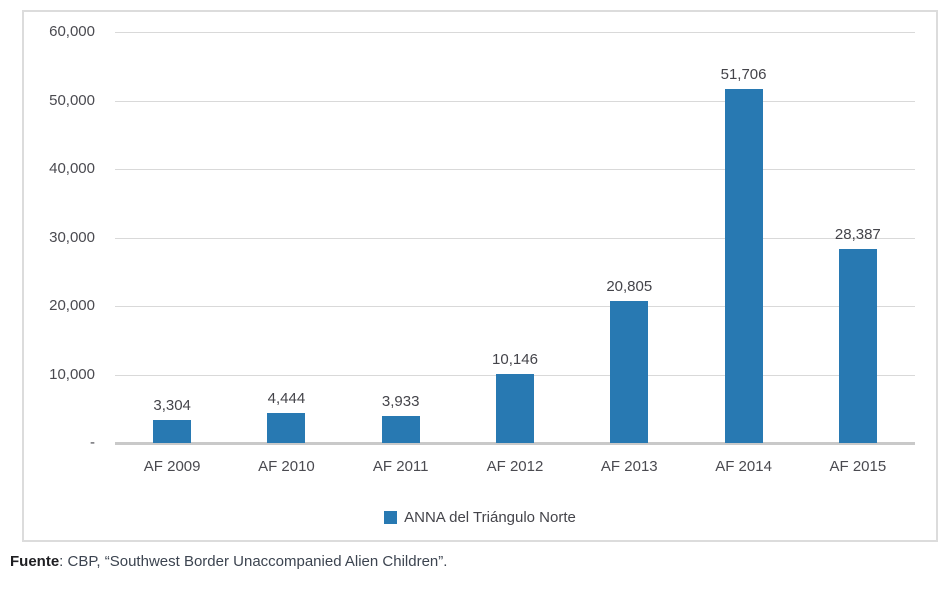 The image size is (946, 593). What do you see at coordinates (629, 286) in the screenshot?
I see `bar-value-label: 20,805` at bounding box center [629, 286].